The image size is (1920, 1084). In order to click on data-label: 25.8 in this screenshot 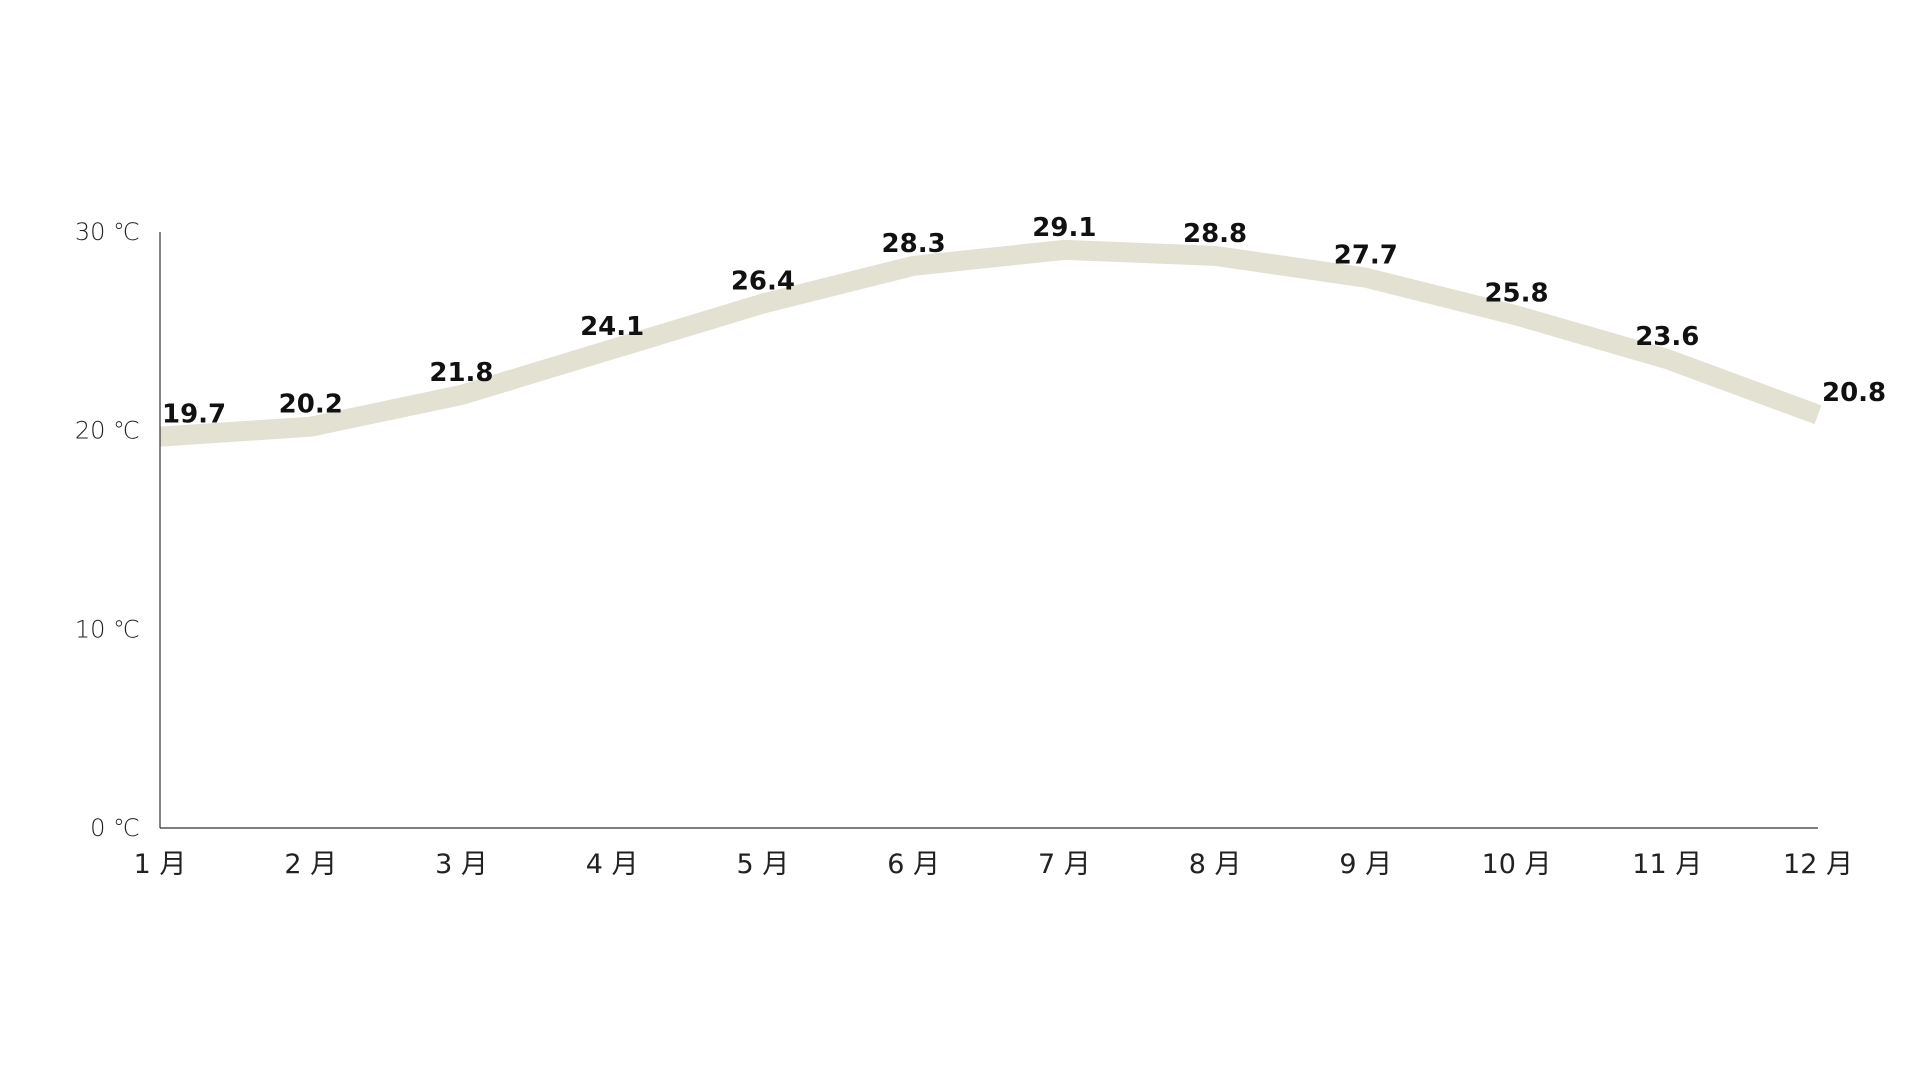, I will do `click(1516, 293)`.